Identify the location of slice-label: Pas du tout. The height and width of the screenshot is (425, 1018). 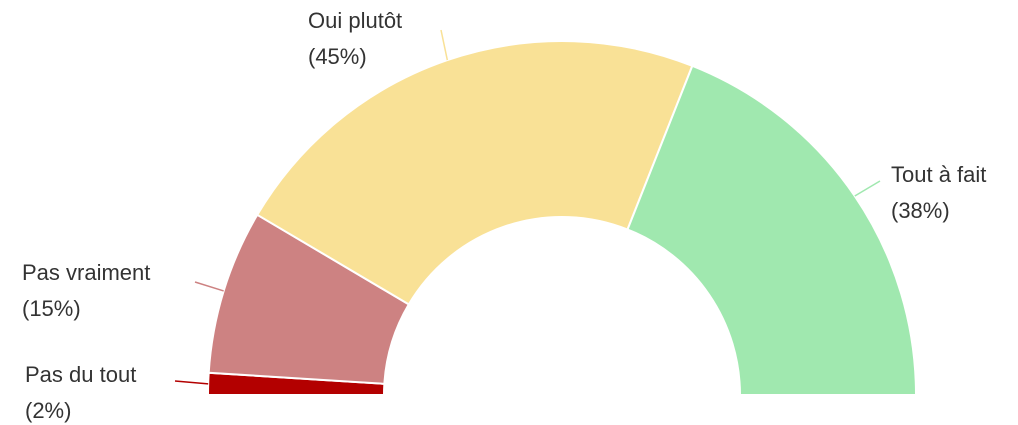
(80, 374).